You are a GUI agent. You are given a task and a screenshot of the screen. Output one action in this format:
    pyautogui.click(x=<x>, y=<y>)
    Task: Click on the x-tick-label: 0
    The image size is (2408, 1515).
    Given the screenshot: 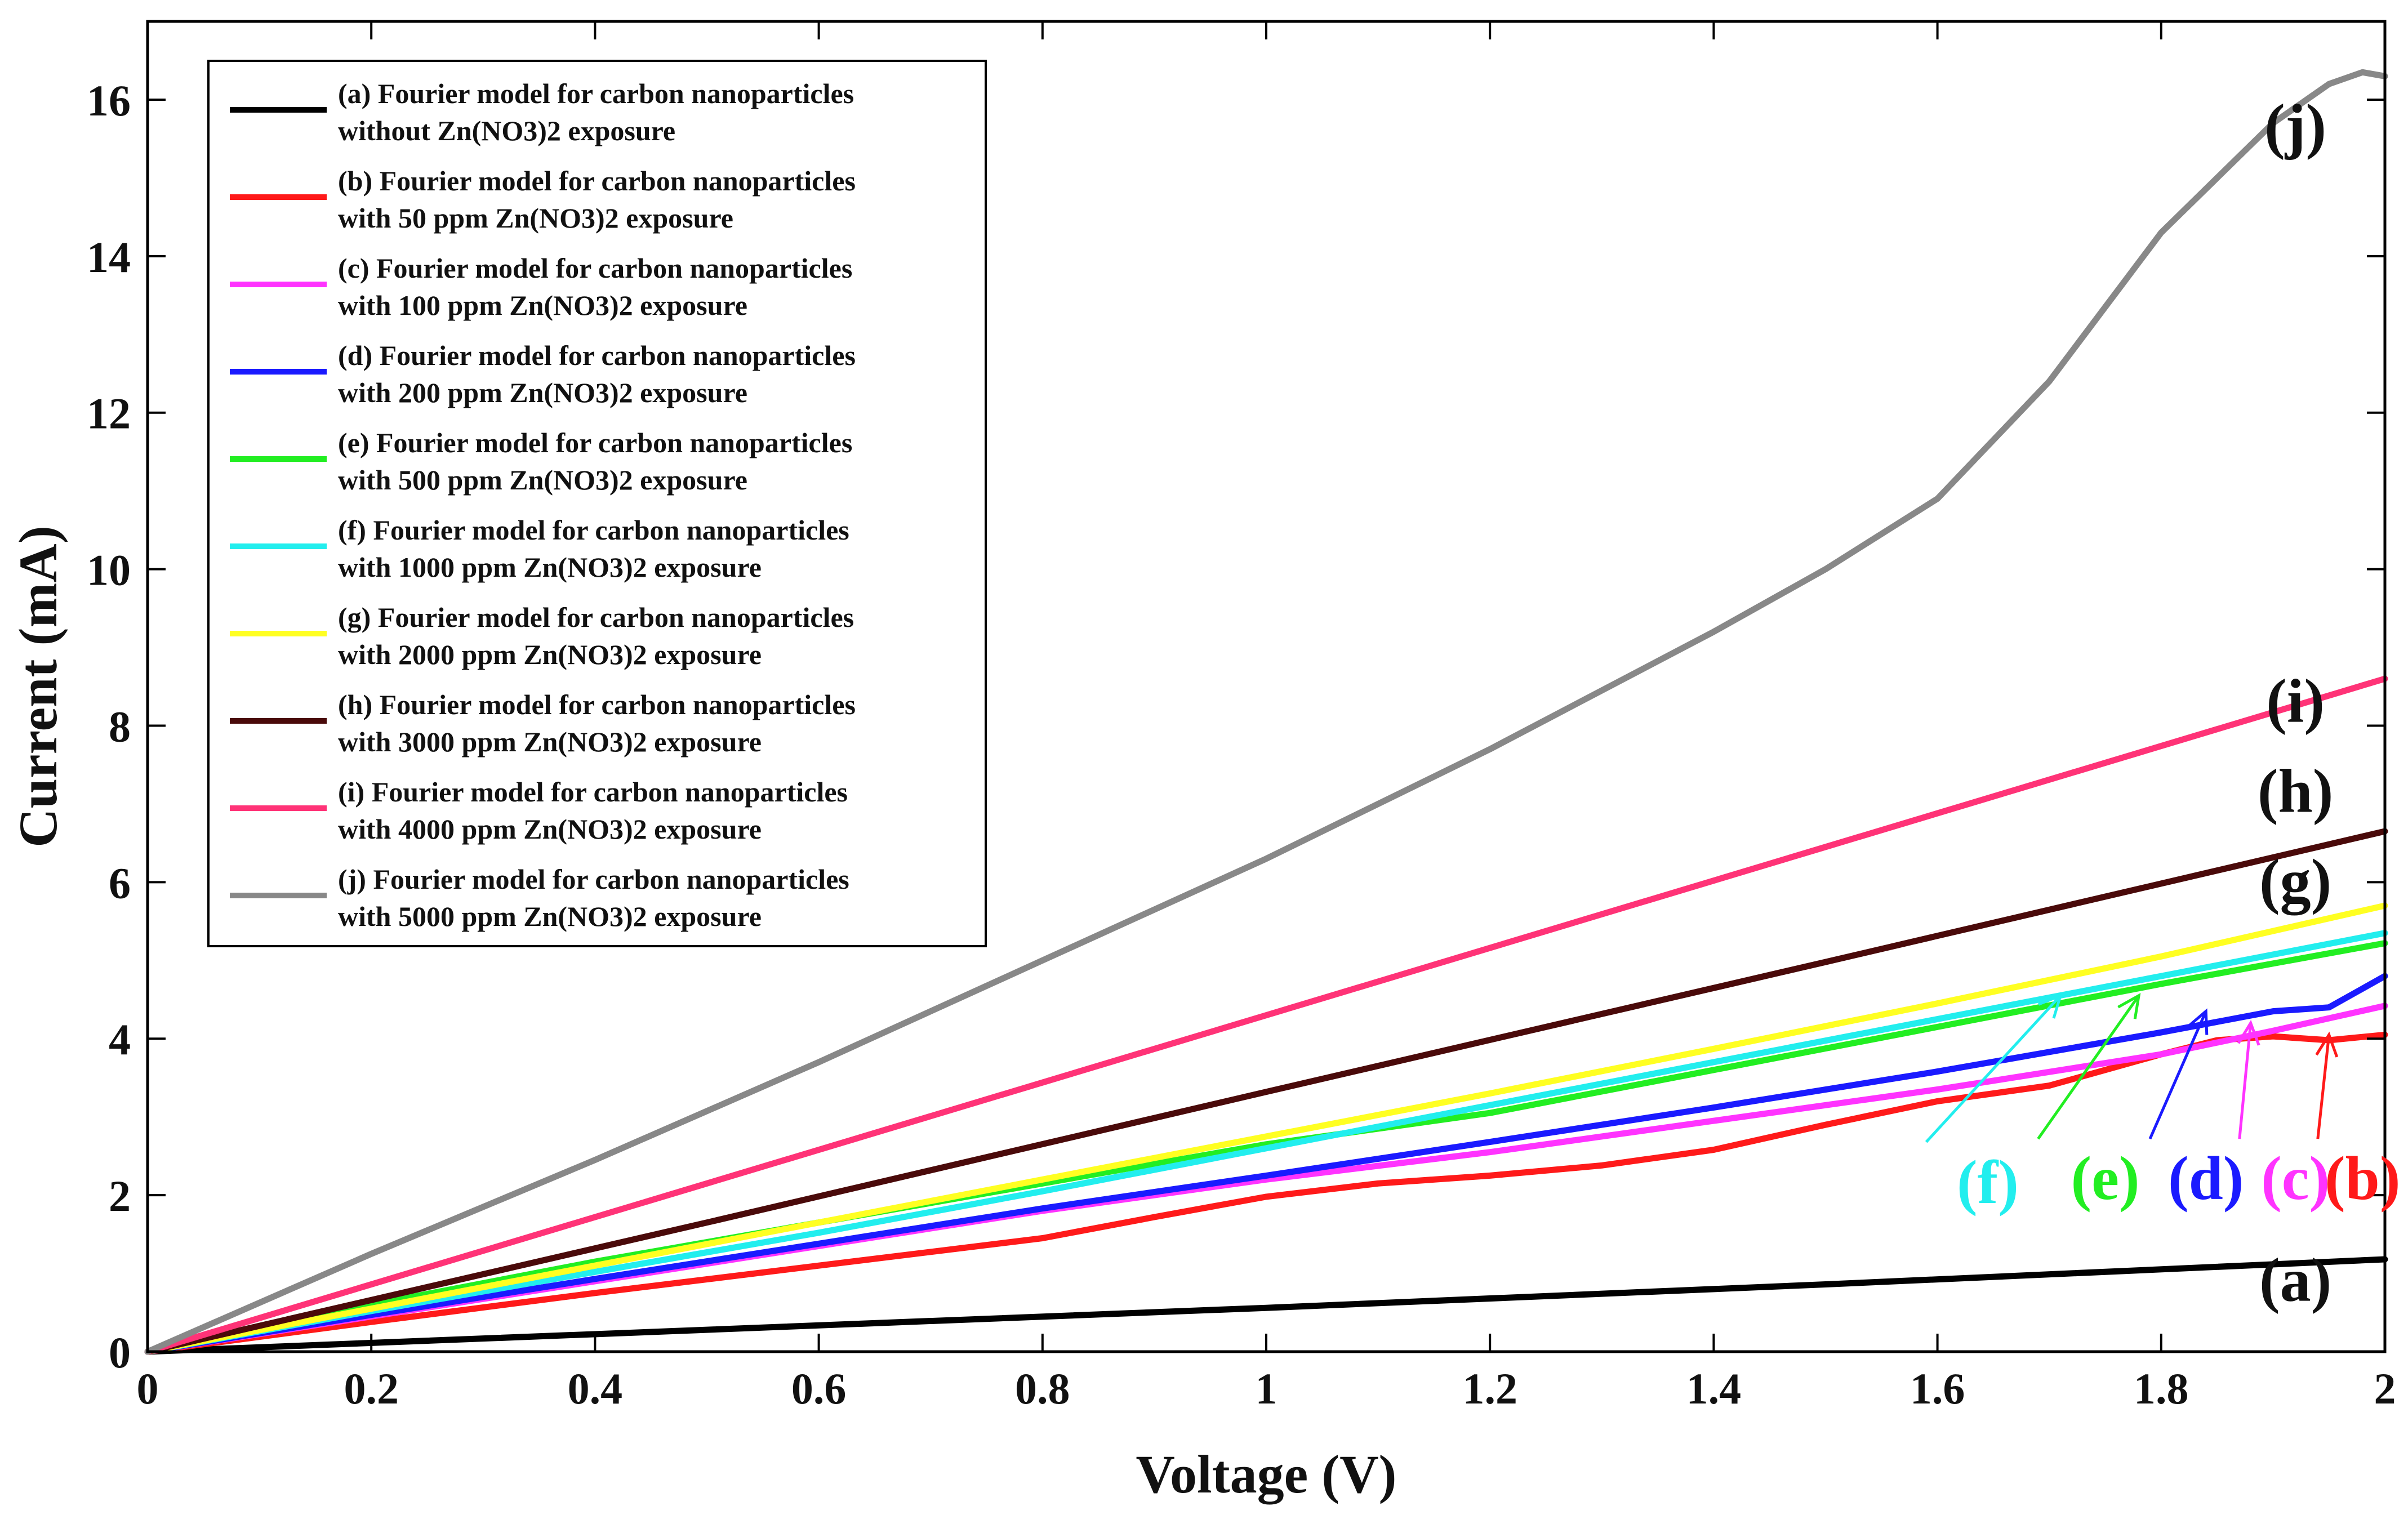 What is the action you would take?
    pyautogui.click(x=148, y=1388)
    